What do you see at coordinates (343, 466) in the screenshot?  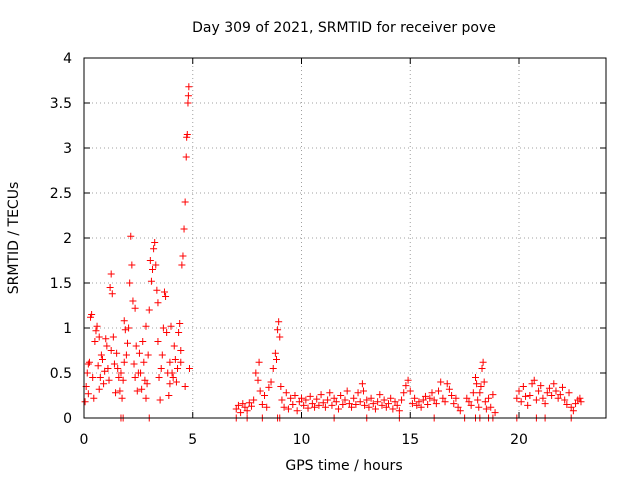 I see `x-axis-label: GPS time / hours` at bounding box center [343, 466].